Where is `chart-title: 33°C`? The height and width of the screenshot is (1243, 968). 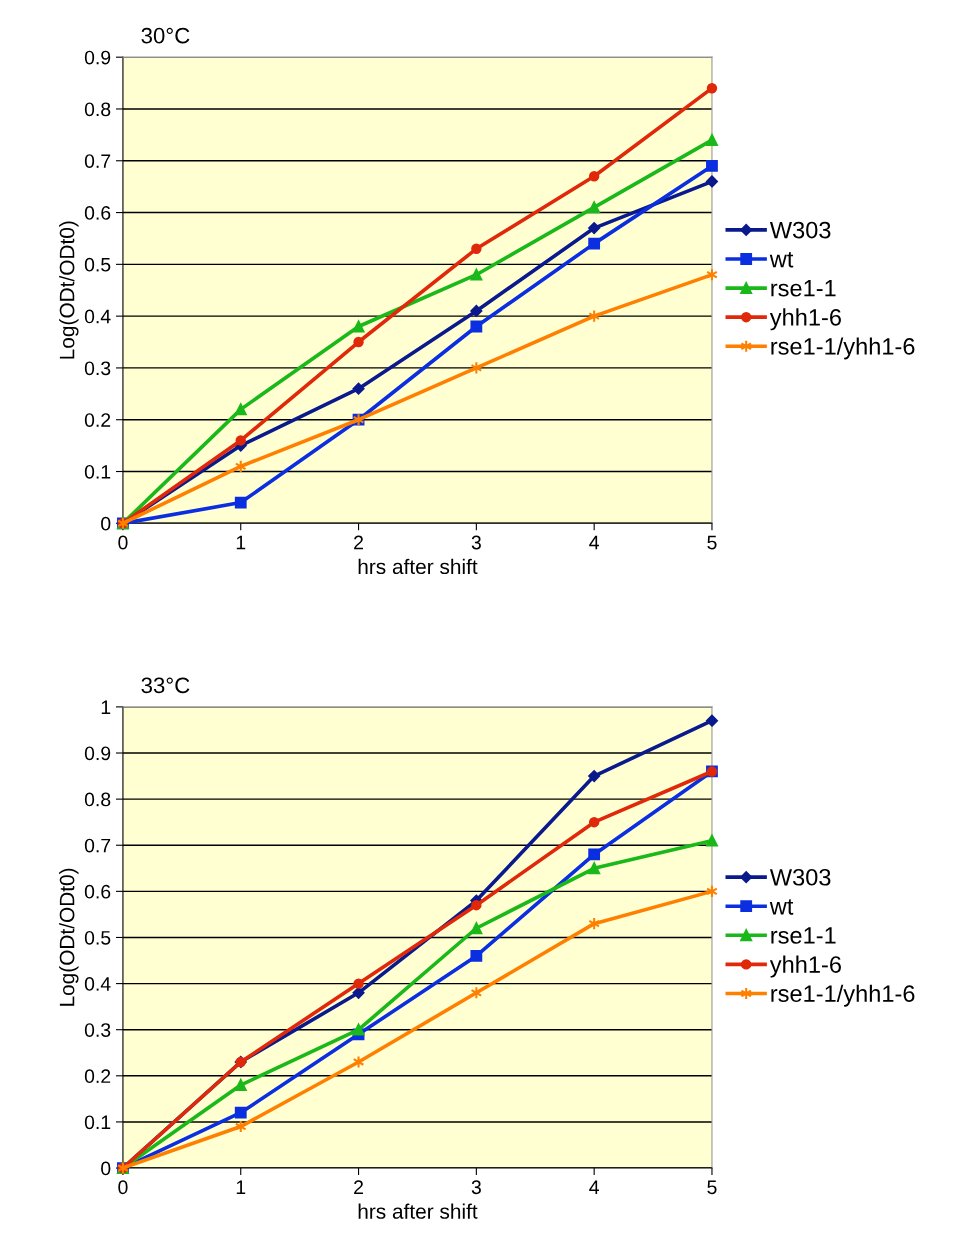
chart-title: 33°C is located at coordinates (165, 685).